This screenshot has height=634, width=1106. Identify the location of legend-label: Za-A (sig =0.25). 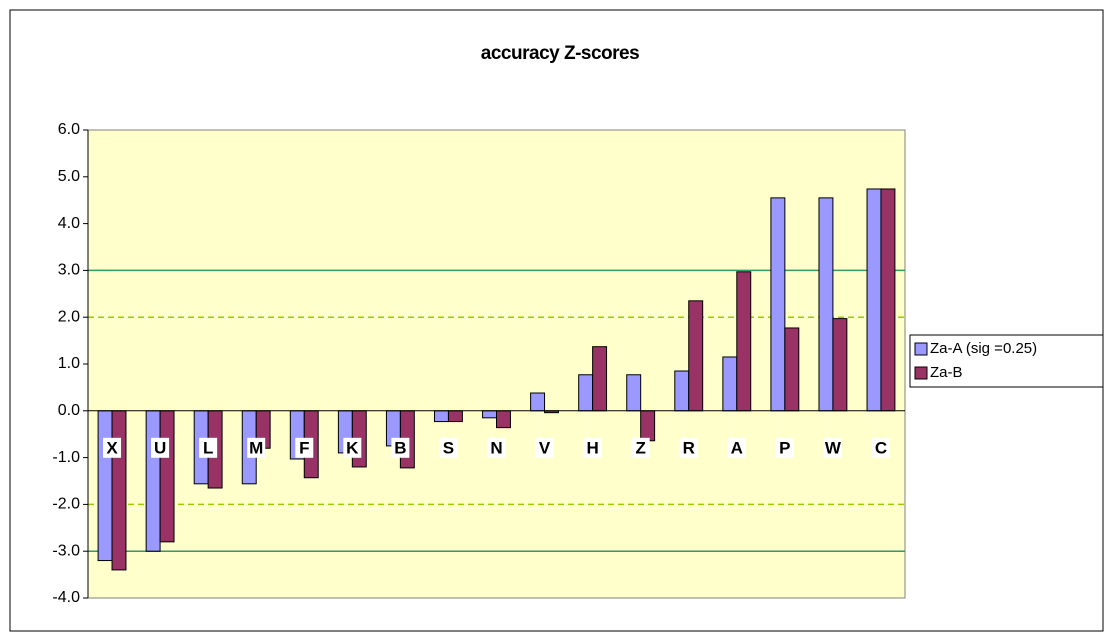
(983, 348).